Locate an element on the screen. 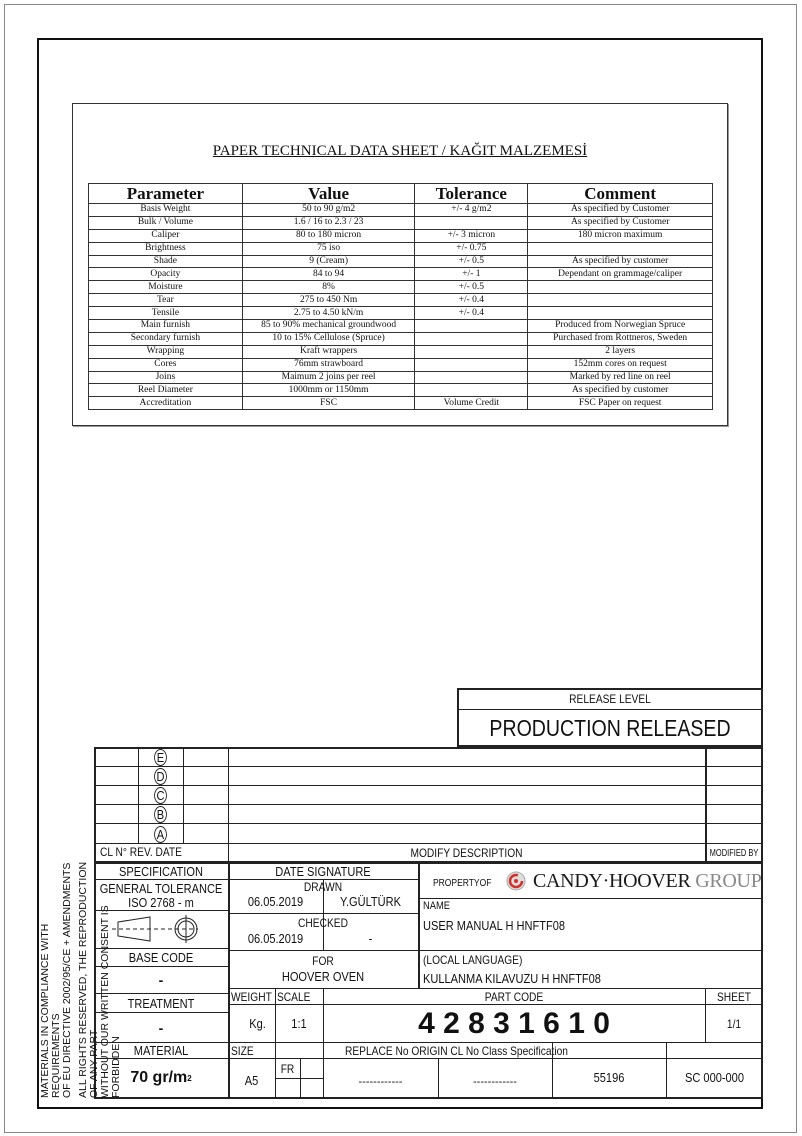 The height and width of the screenshot is (1136, 802). checked-by: - is located at coordinates (370, 938).